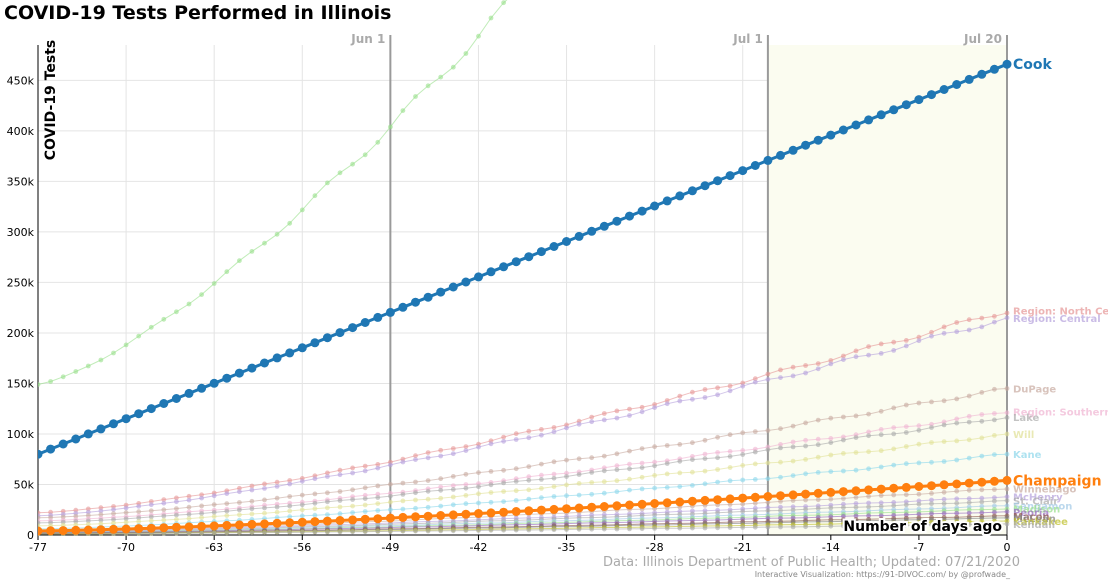 The width and height of the screenshot is (1108, 580). What do you see at coordinates (21, 131) in the screenshot?
I see `y-tick-label: 400k` at bounding box center [21, 131].